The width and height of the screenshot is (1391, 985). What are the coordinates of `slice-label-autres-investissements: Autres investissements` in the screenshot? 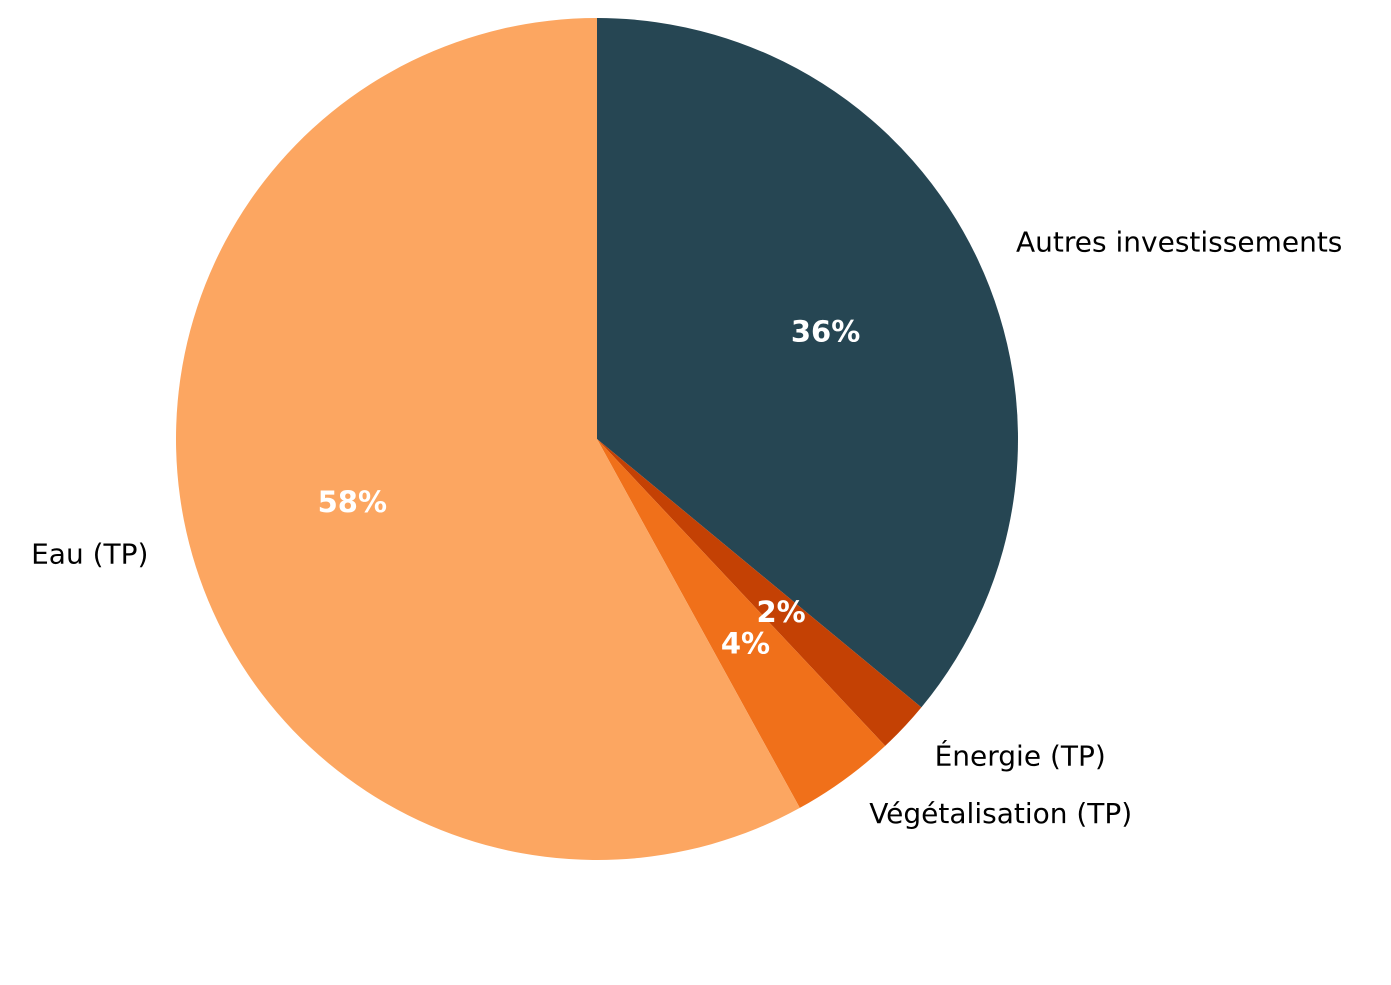 It's located at (1179, 241).